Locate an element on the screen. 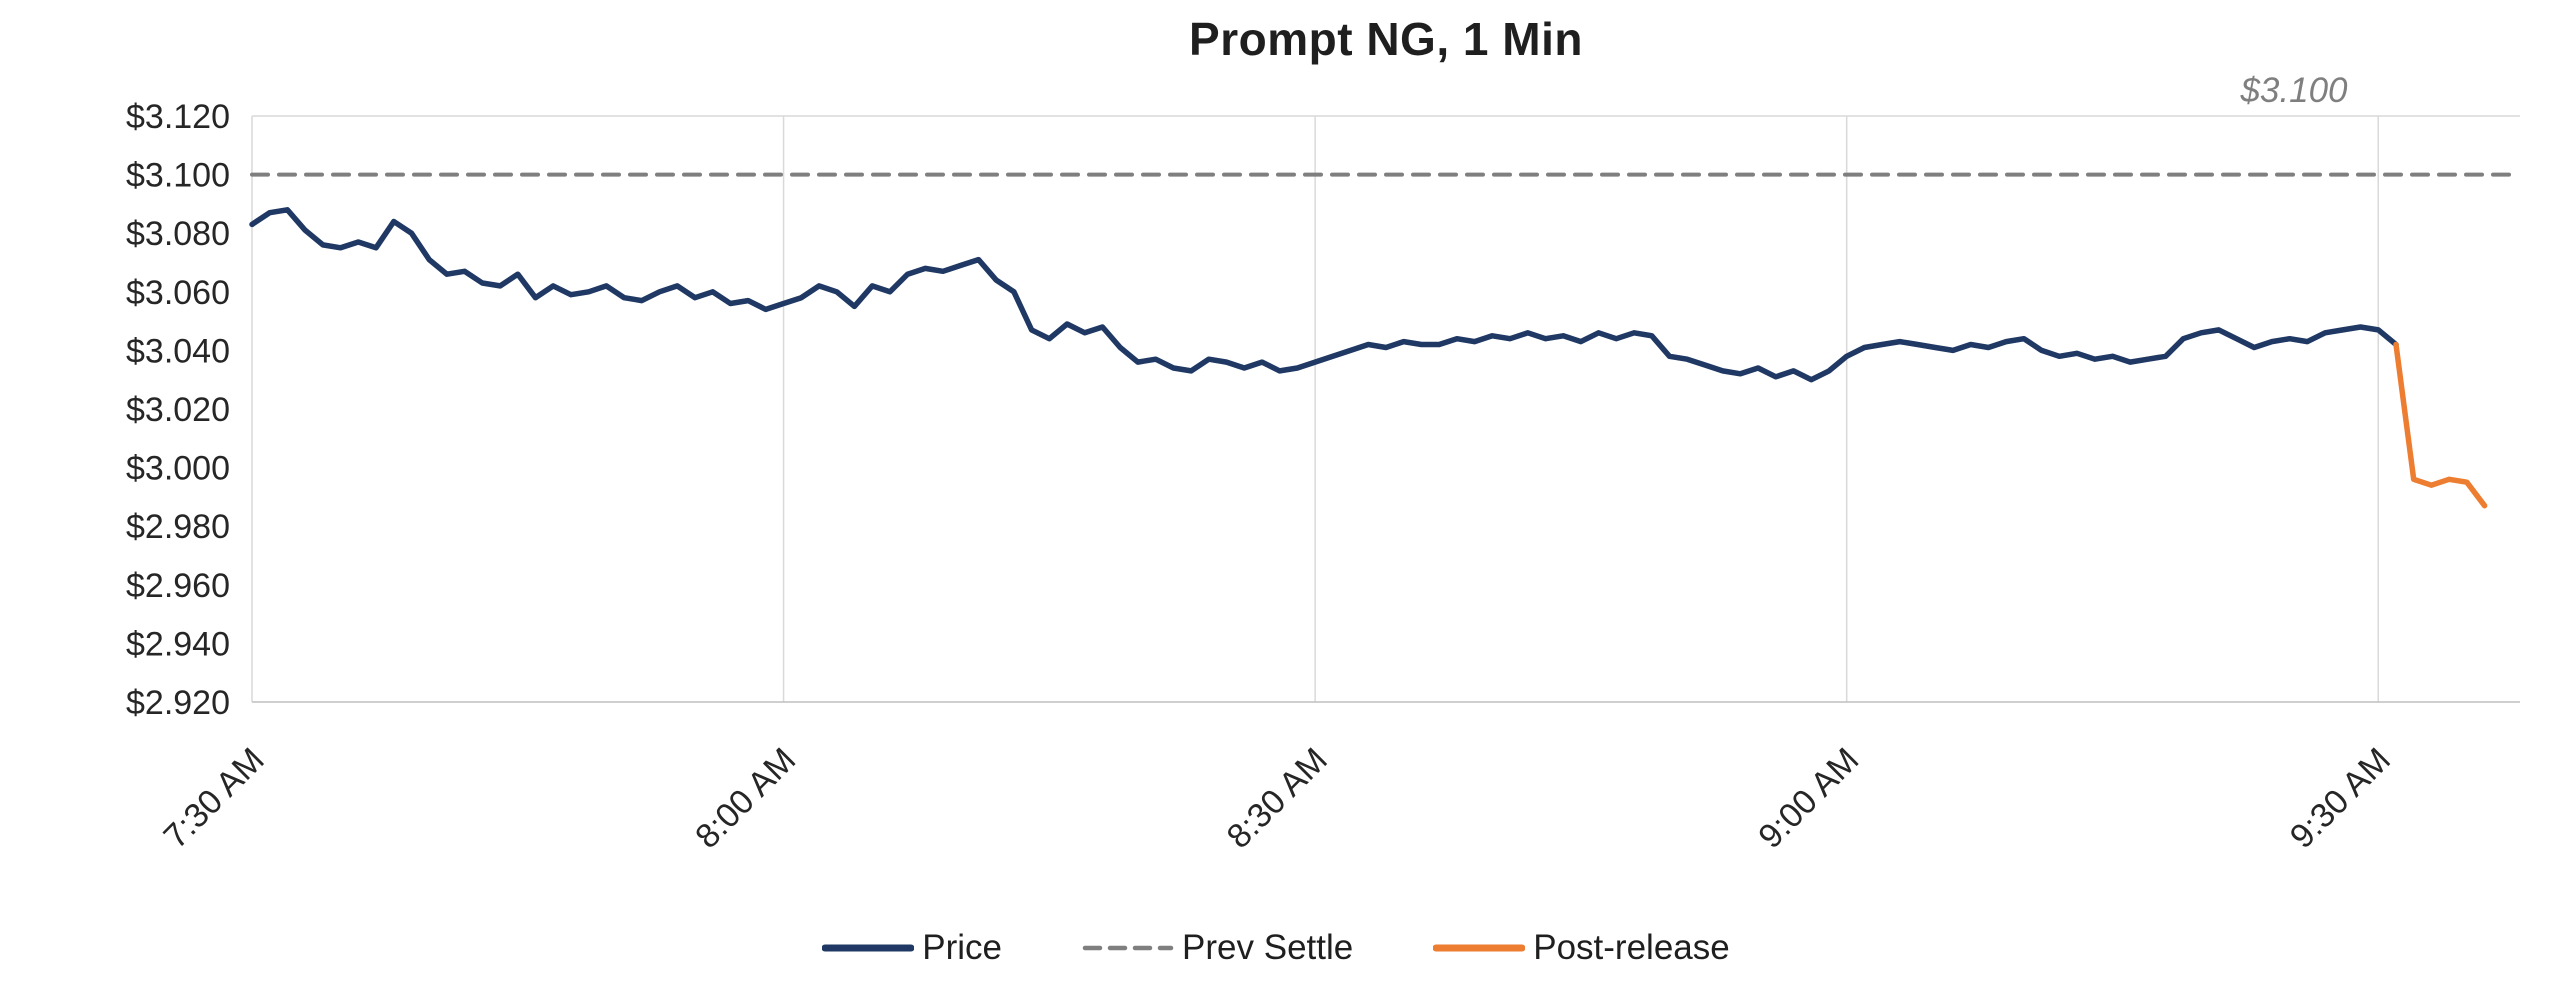 The width and height of the screenshot is (2552, 992). legend-label-price: Price is located at coordinates (962, 947).